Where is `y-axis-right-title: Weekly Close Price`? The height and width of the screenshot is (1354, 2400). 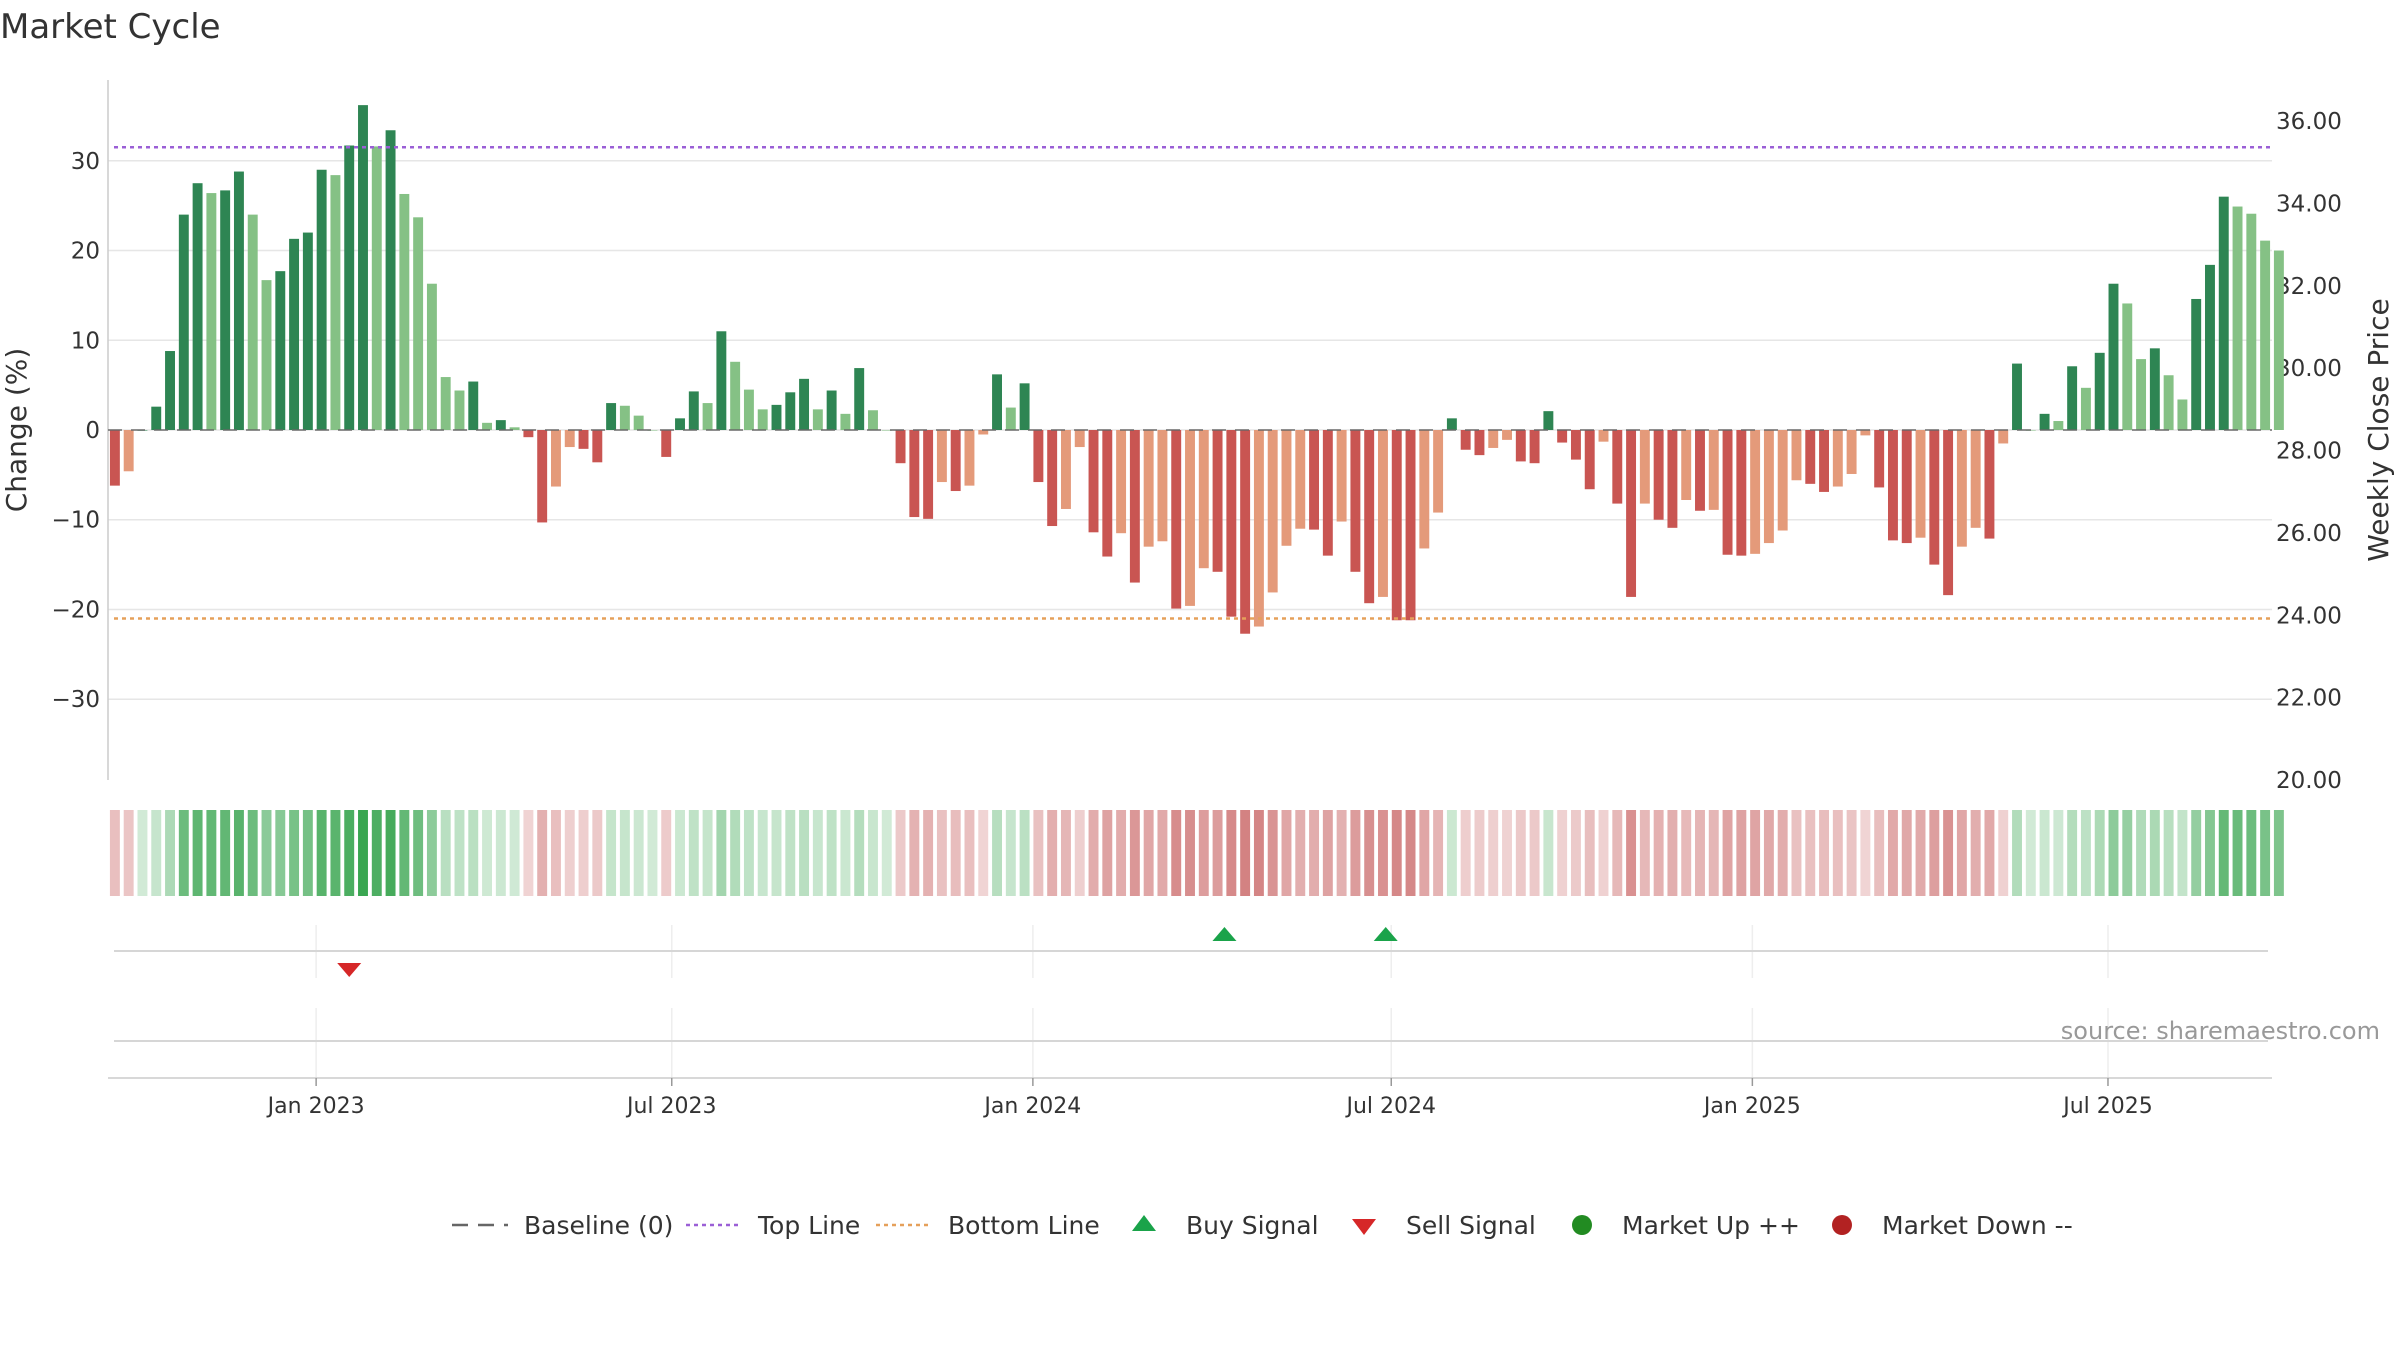 y-axis-right-title: Weekly Close Price is located at coordinates (2378, 429).